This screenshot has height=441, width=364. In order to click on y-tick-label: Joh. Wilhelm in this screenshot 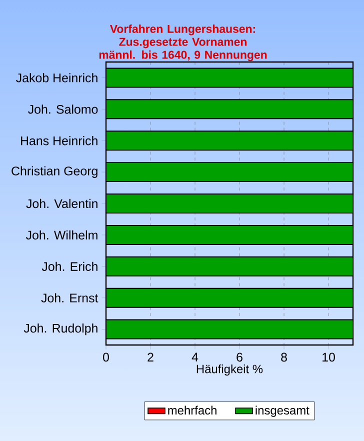, I will do `click(62, 235)`.